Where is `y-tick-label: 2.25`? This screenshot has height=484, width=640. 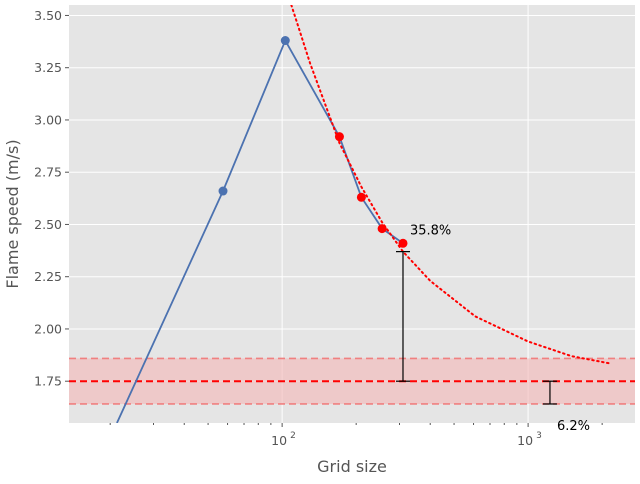 y-tick-label: 2.25 is located at coordinates (48, 276).